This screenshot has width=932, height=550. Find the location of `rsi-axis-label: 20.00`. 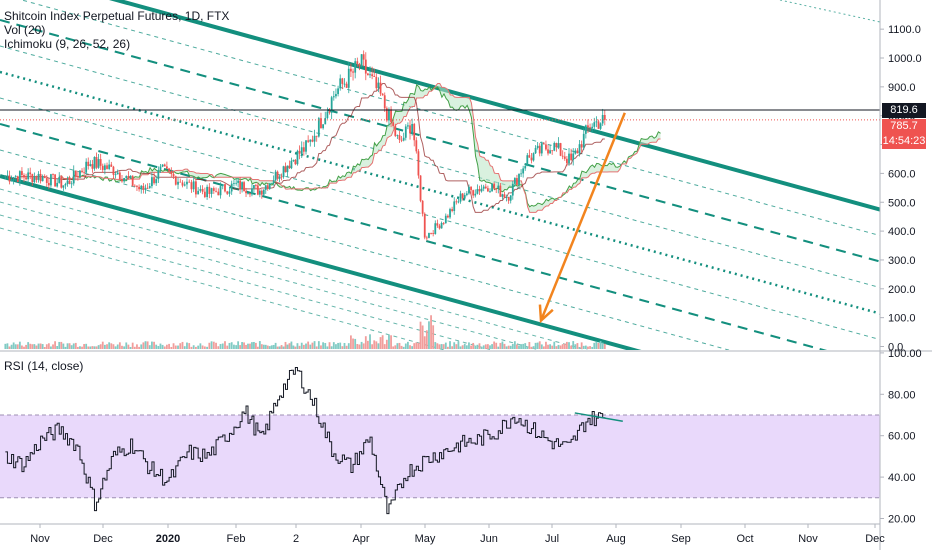

rsi-axis-label: 20.00 is located at coordinates (902, 520).